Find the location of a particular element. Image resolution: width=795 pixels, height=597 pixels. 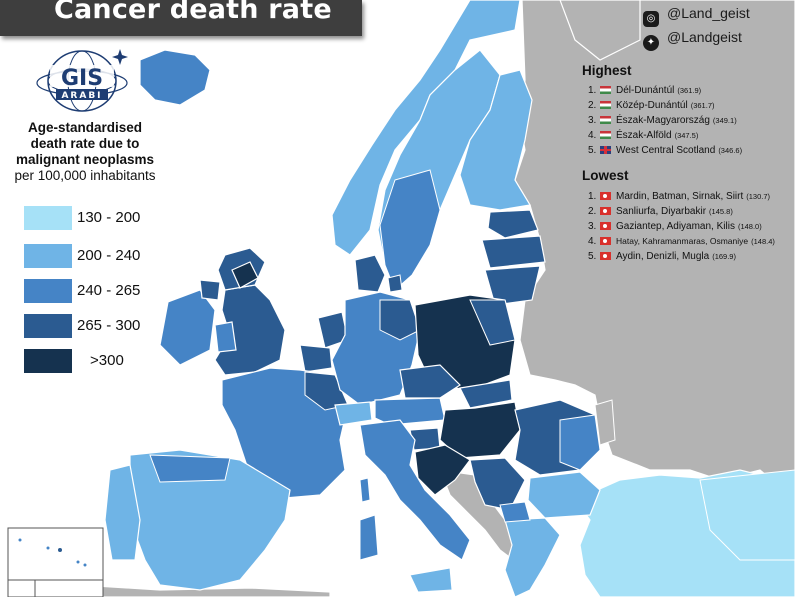

region-ireland is located at coordinates (187, 327).